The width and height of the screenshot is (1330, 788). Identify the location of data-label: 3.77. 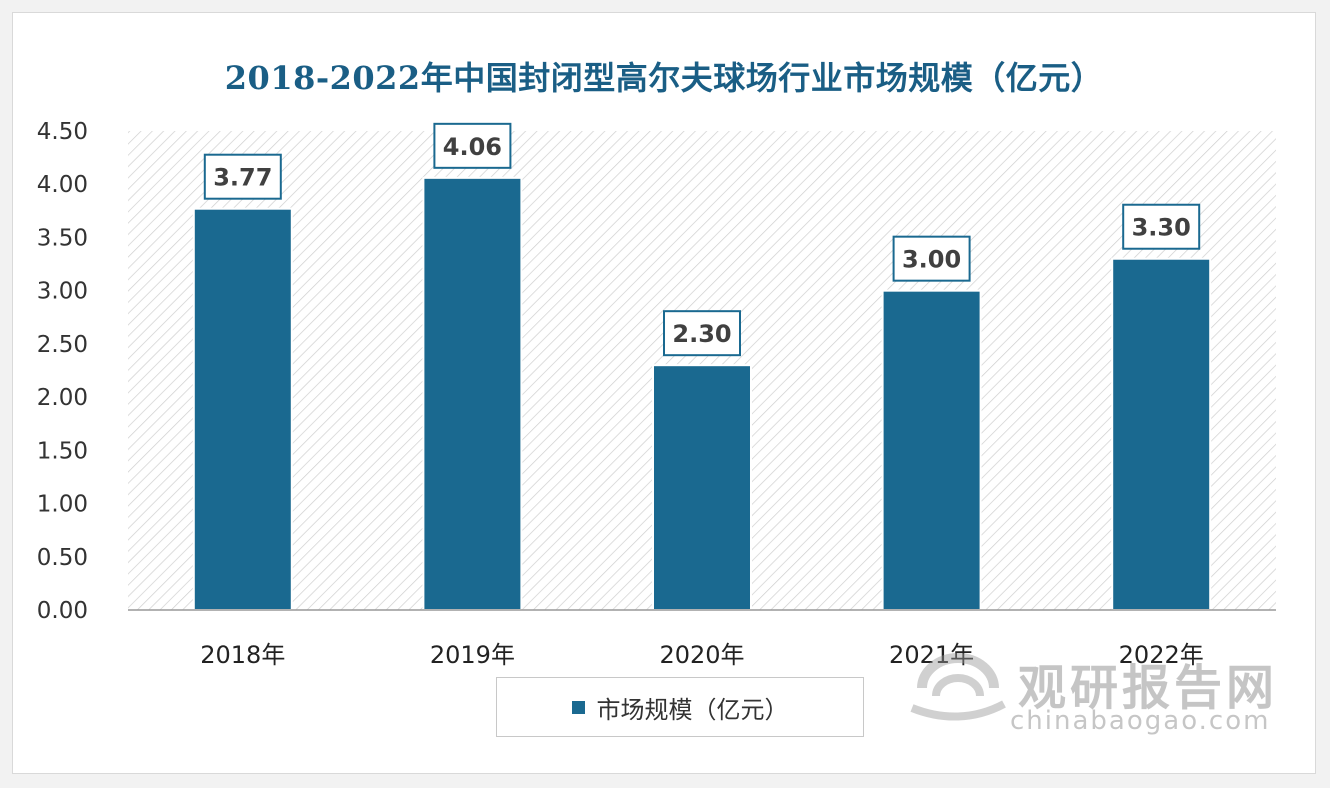
(242, 178).